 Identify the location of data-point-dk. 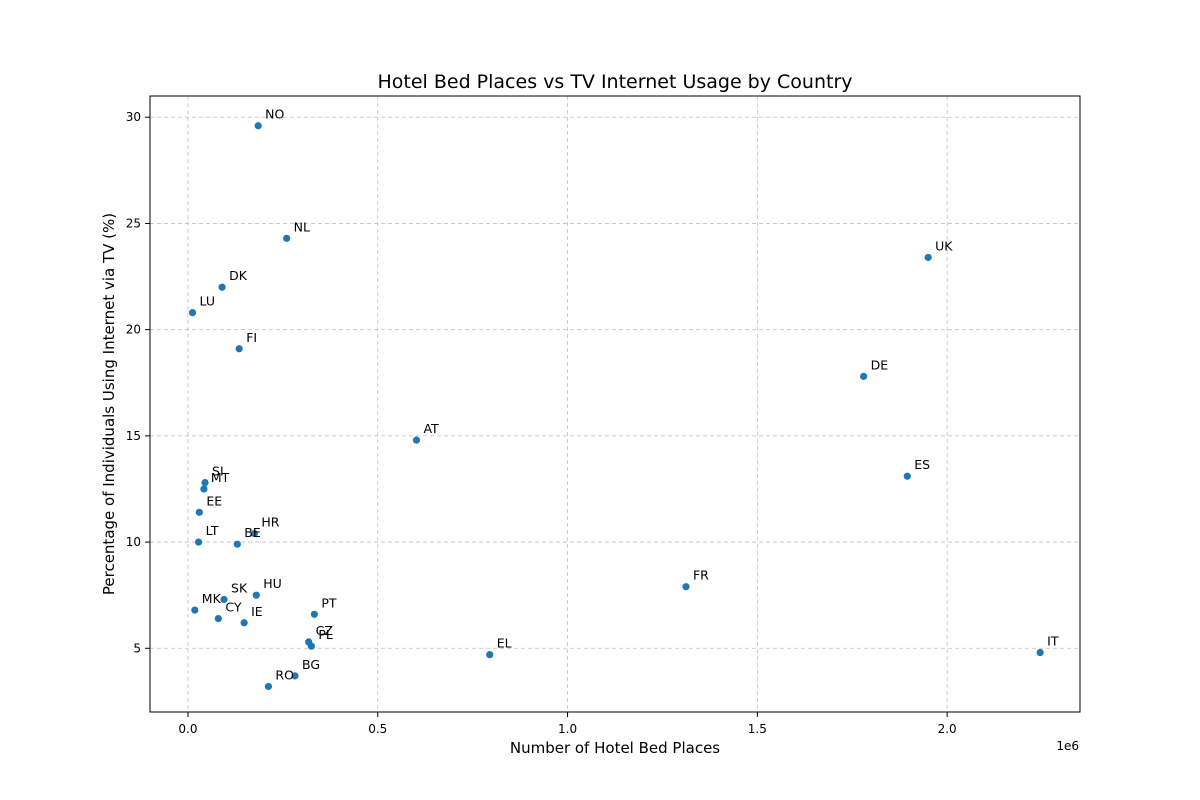
(222, 287).